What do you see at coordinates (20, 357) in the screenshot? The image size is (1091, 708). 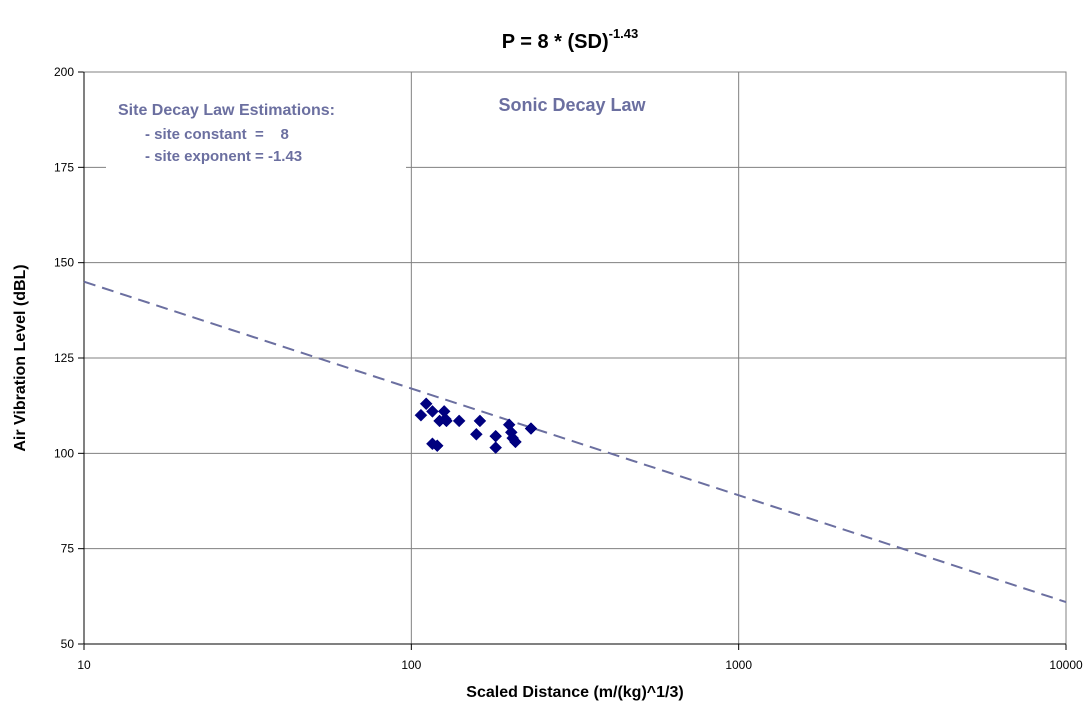 I see `y-axis-label: Air Vibration Level (dBL)` at bounding box center [20, 357].